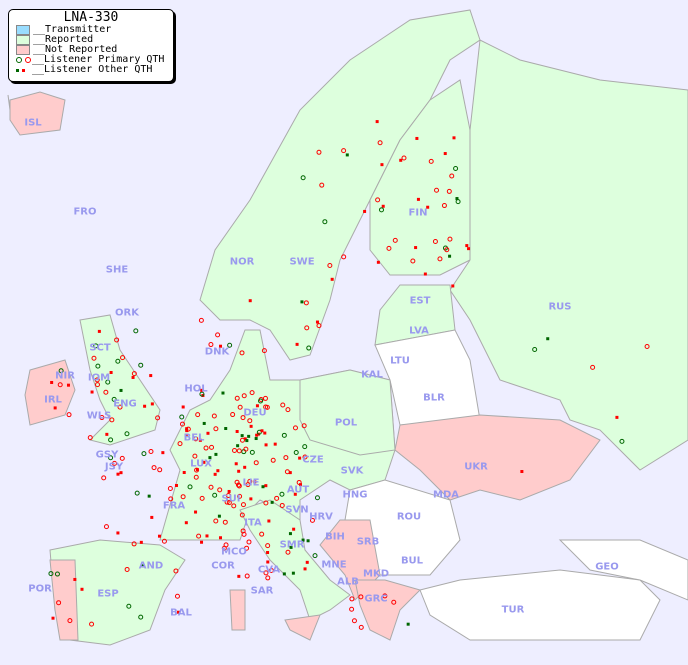 This screenshot has height=665, width=688. What do you see at coordinates (321, 517) in the screenshot?
I see `country-label-hrv: HRV` at bounding box center [321, 517].